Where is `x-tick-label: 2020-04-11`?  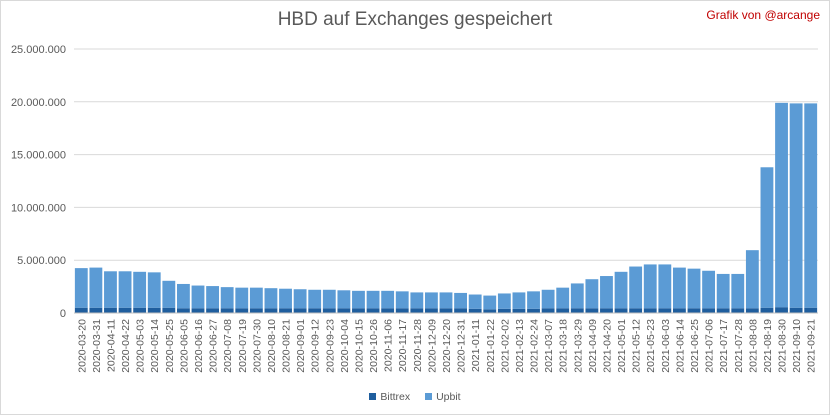
x-tick-label: 2020-04-11 is located at coordinates (111, 345).